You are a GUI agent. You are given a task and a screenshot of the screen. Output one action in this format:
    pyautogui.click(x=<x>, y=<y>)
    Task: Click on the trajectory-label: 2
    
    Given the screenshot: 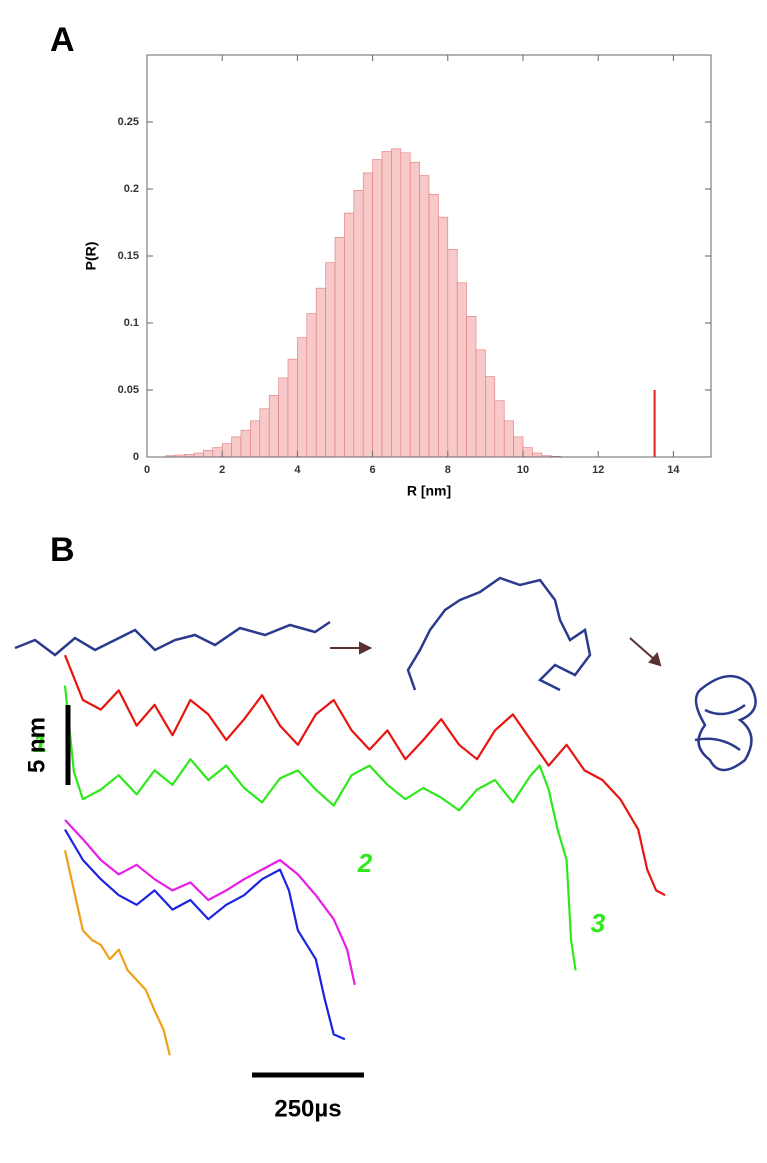 What is the action you would take?
    pyautogui.click(x=365, y=863)
    